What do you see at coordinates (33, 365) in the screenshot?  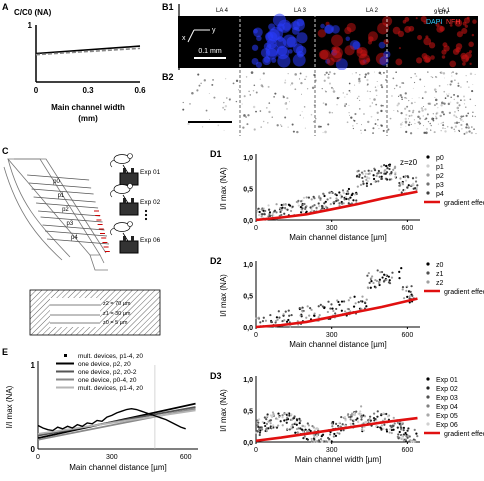 I see `e-ytick: 1` at bounding box center [33, 365].